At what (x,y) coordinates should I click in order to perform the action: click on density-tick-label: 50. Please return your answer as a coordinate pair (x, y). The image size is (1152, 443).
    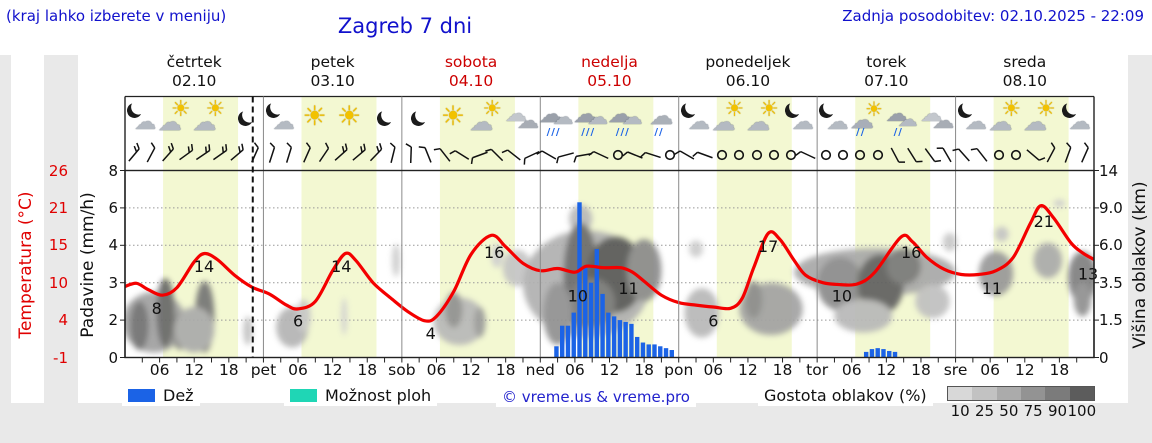
    Looking at the image, I should click on (1009, 411).